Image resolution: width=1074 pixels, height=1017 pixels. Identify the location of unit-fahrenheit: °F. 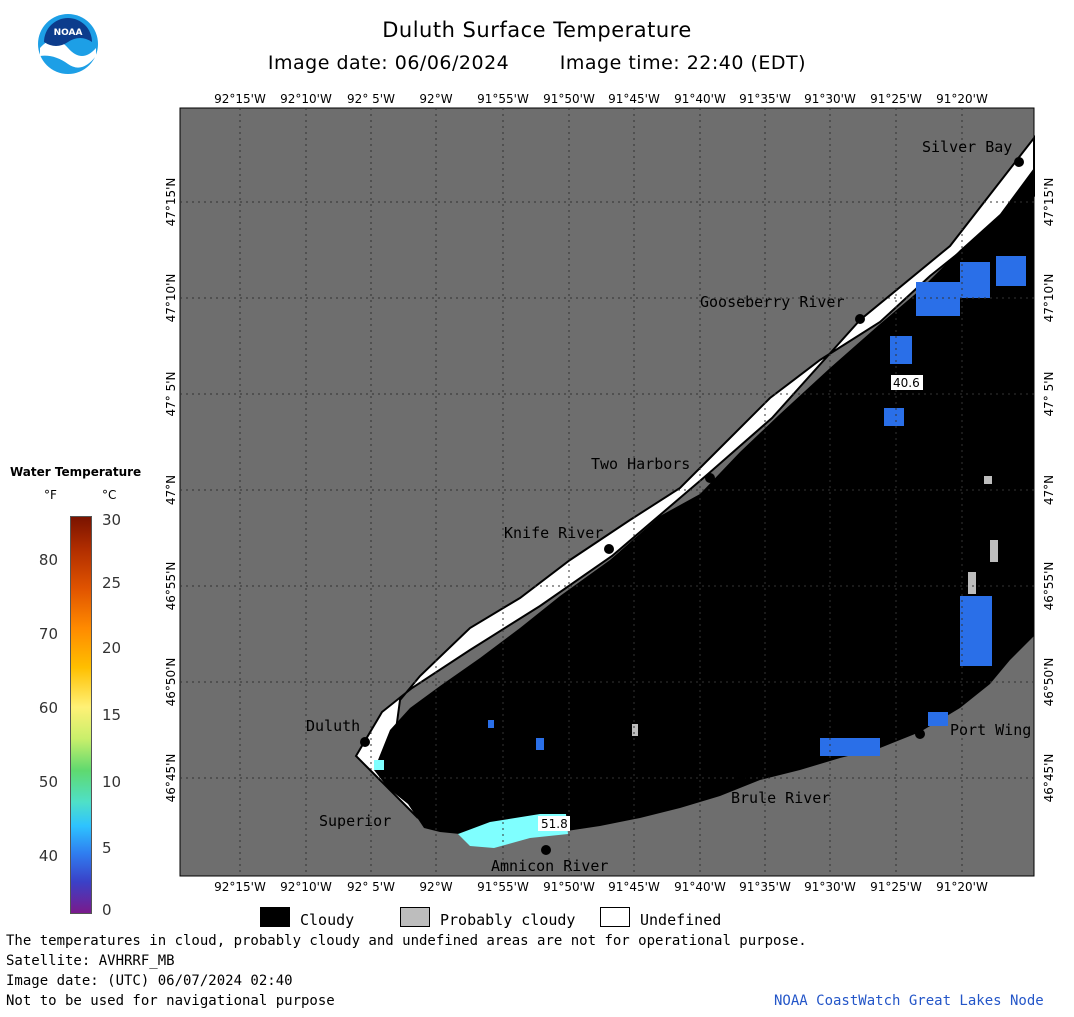
(50, 495).